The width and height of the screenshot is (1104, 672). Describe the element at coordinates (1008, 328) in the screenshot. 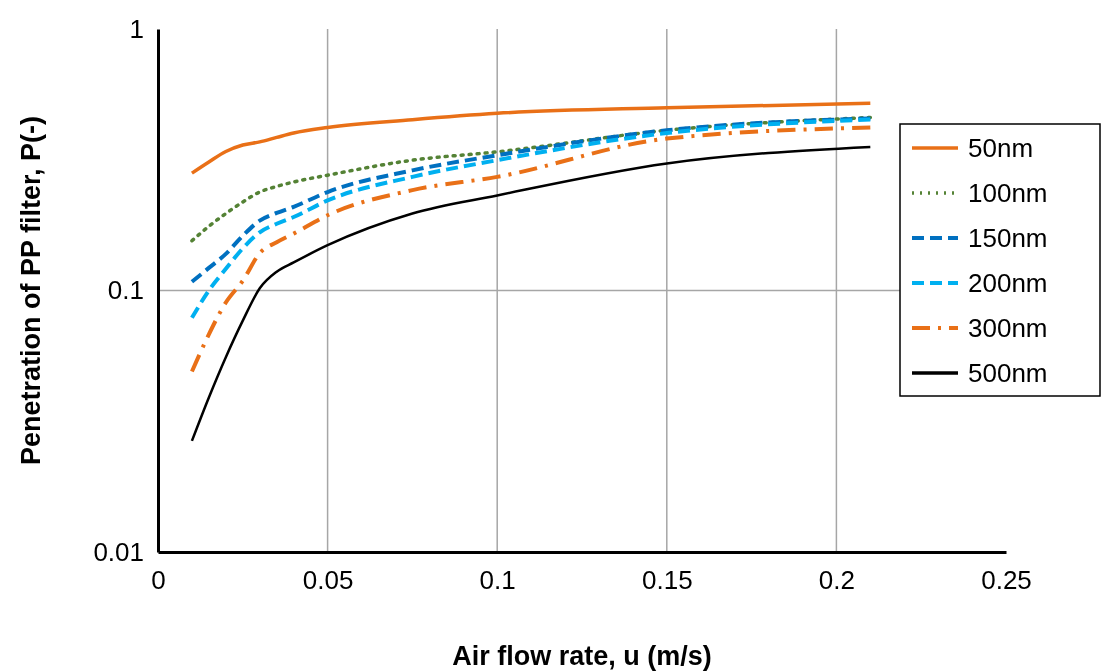

I see `legend-label: 300nm` at that location.